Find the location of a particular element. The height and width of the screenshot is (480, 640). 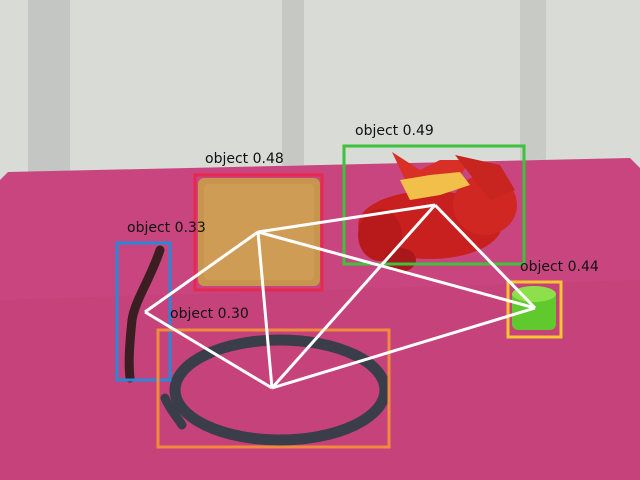

rope-loop-object is located at coordinates (280, 390).